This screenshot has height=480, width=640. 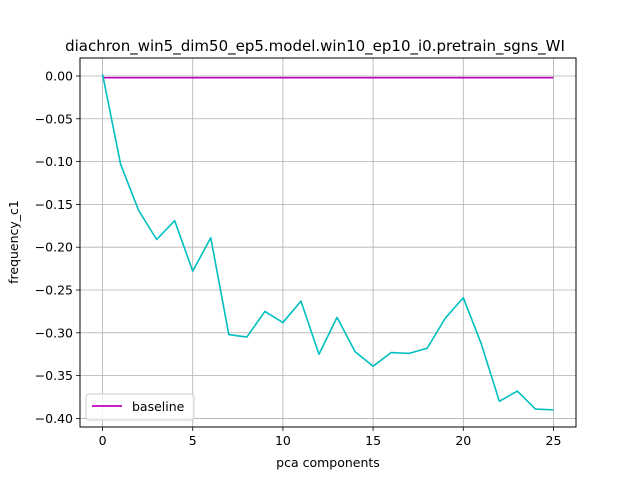 I want to click on y-tick-label: −0.15, so click(x=54, y=204).